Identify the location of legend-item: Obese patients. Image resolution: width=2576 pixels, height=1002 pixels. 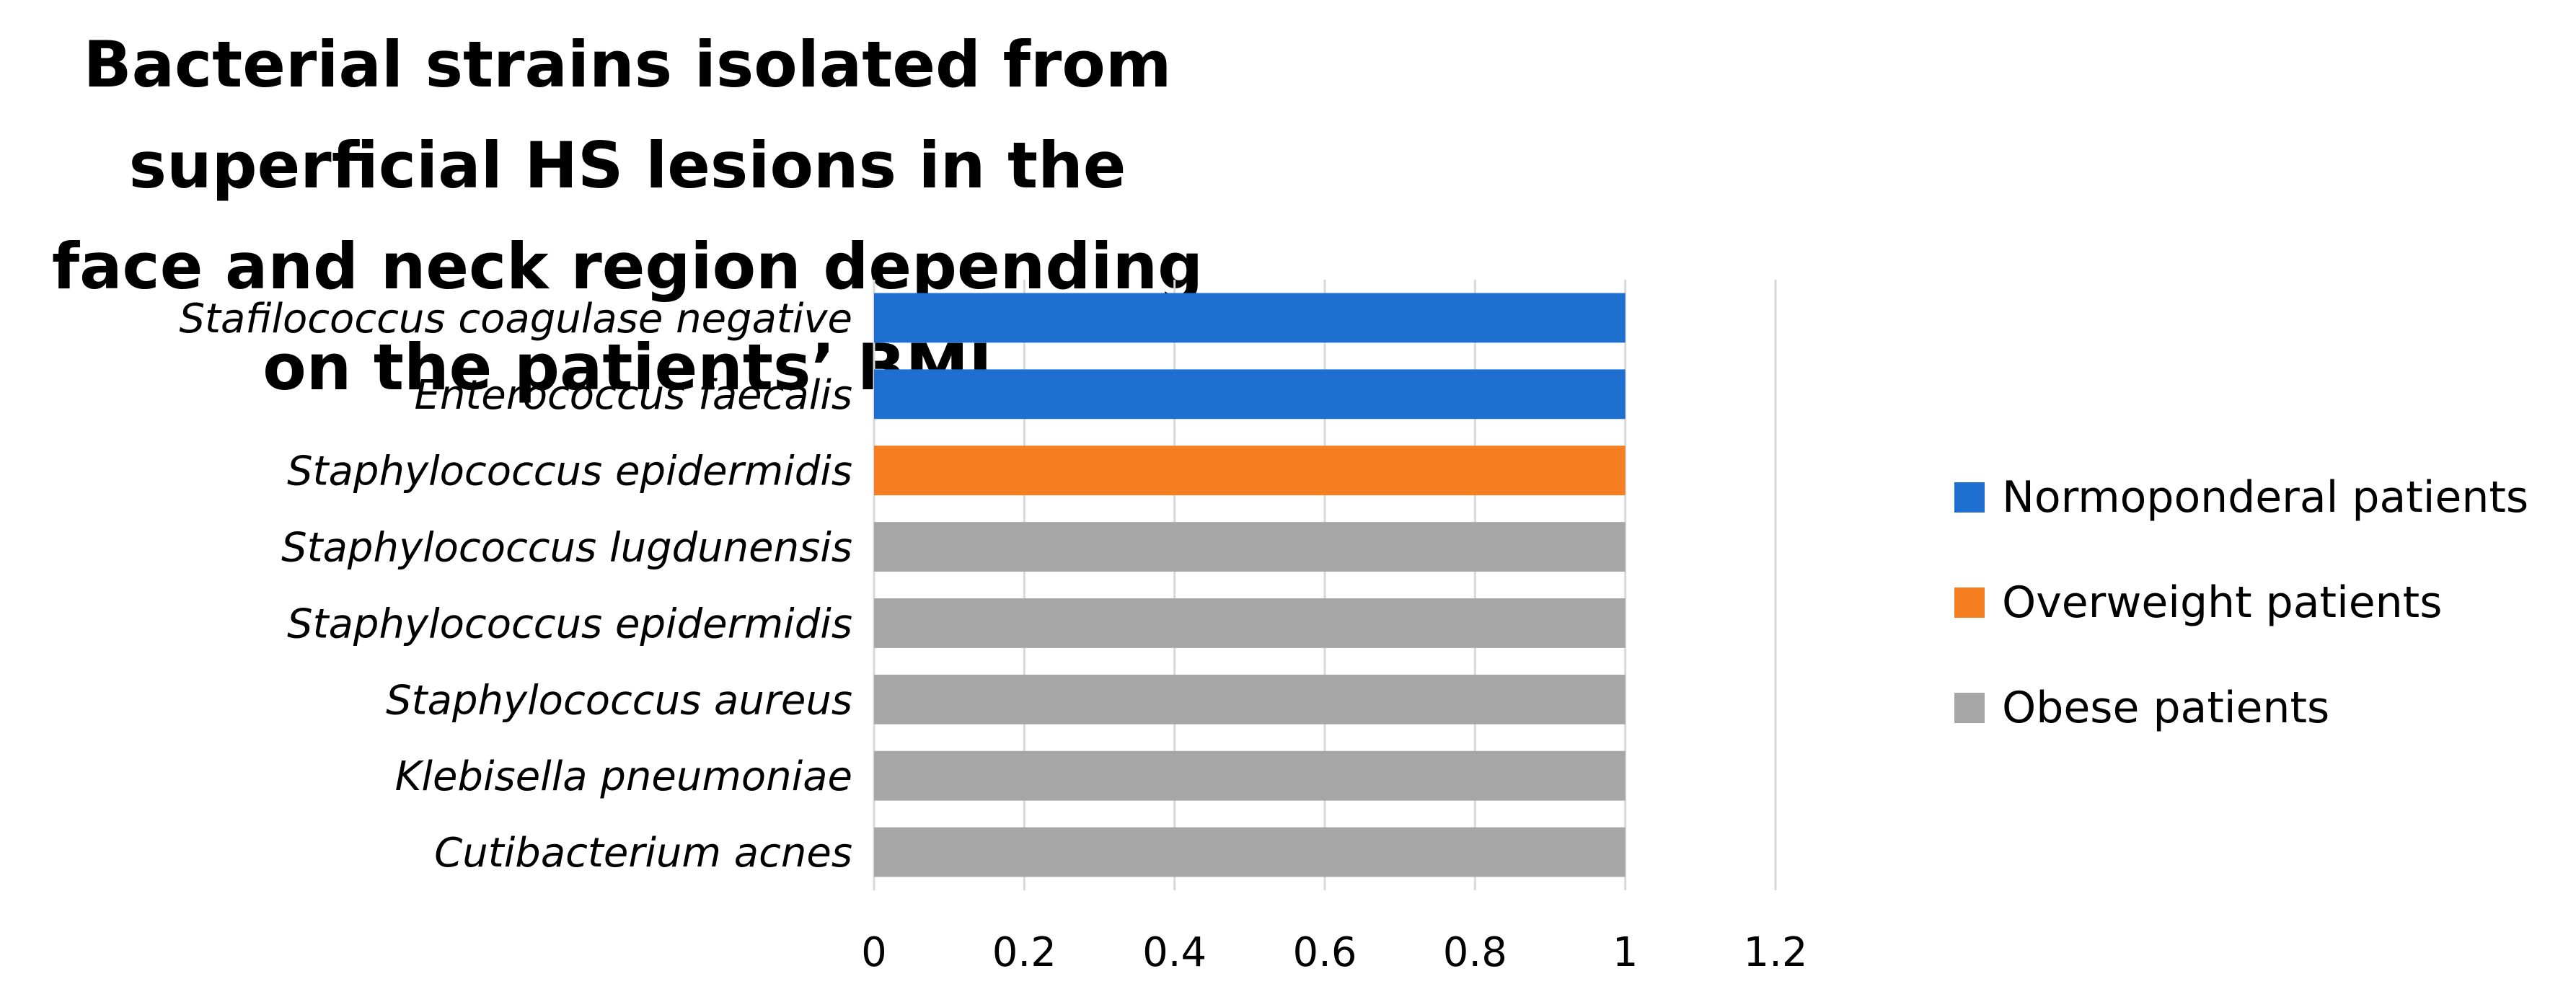
(2241, 708).